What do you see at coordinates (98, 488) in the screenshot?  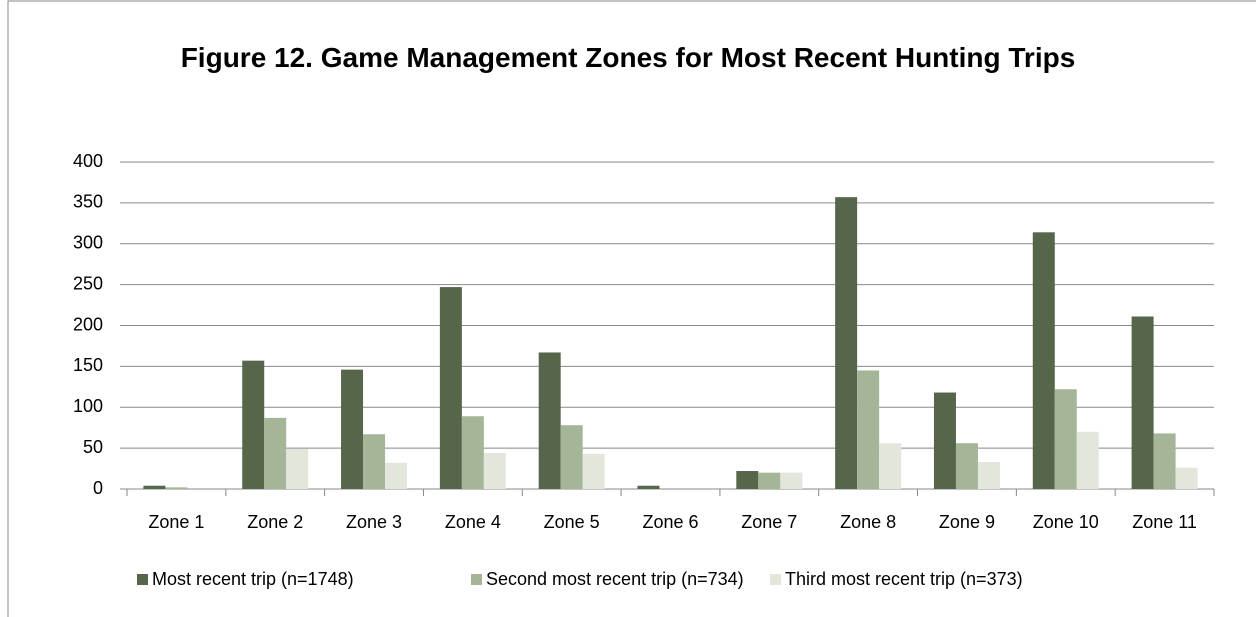 I see `y-tick-label: 0` at bounding box center [98, 488].